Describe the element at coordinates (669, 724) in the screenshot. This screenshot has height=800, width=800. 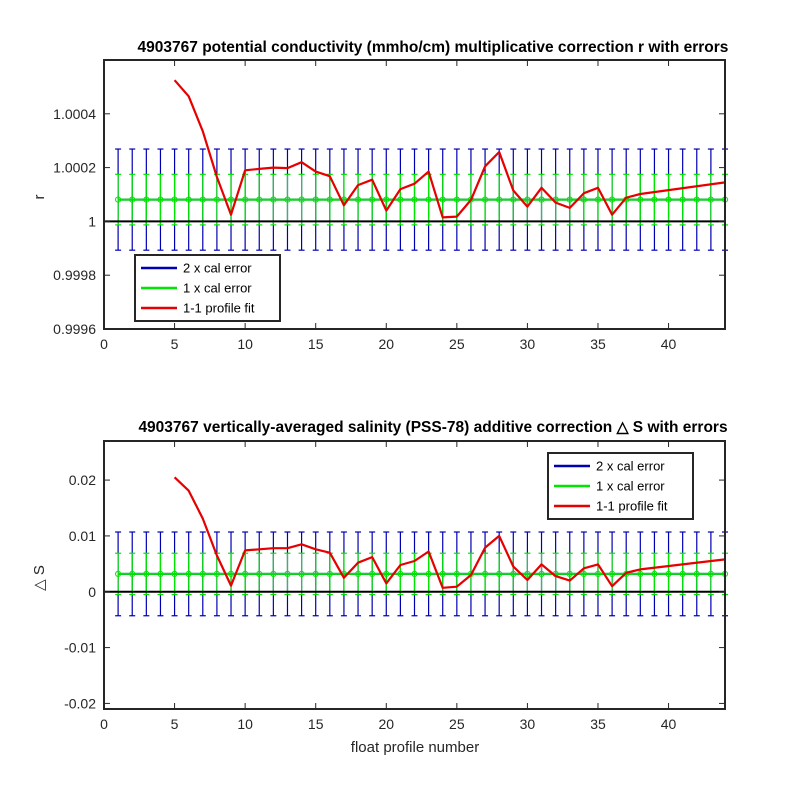
I see `salinity-x-tick-label: 40` at that location.